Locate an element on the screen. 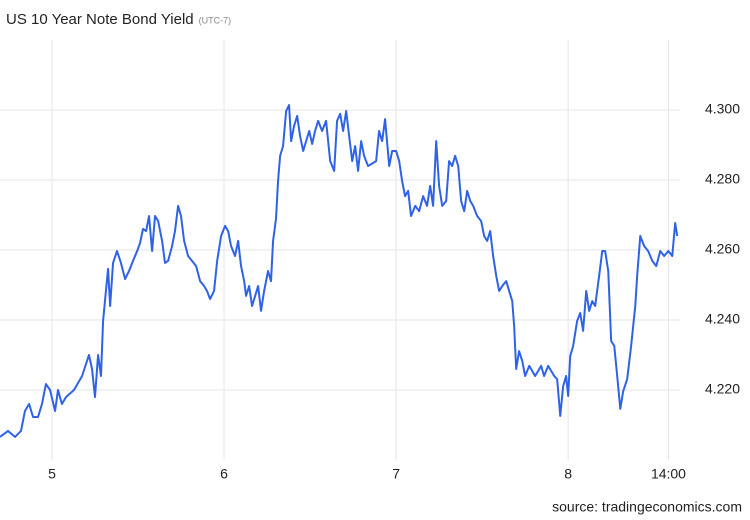  y-tick-label: 4.260 is located at coordinates (722, 249).